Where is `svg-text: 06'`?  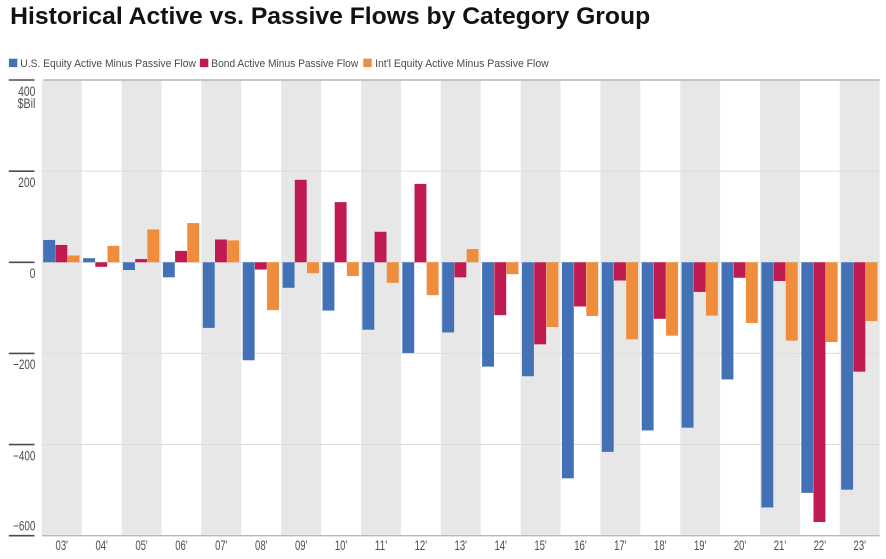
svg-text: 06' is located at coordinates (181, 545).